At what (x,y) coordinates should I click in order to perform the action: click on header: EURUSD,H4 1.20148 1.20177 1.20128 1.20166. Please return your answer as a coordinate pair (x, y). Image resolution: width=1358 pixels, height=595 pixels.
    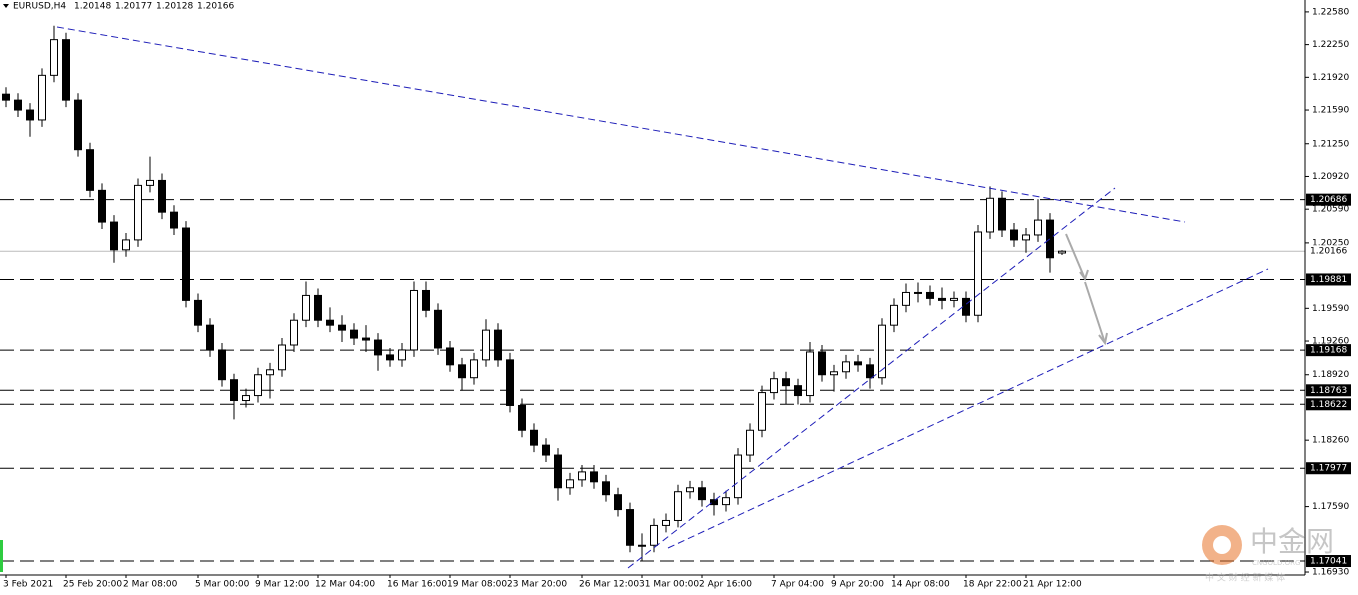
    Looking at the image, I should click on (118, 7).